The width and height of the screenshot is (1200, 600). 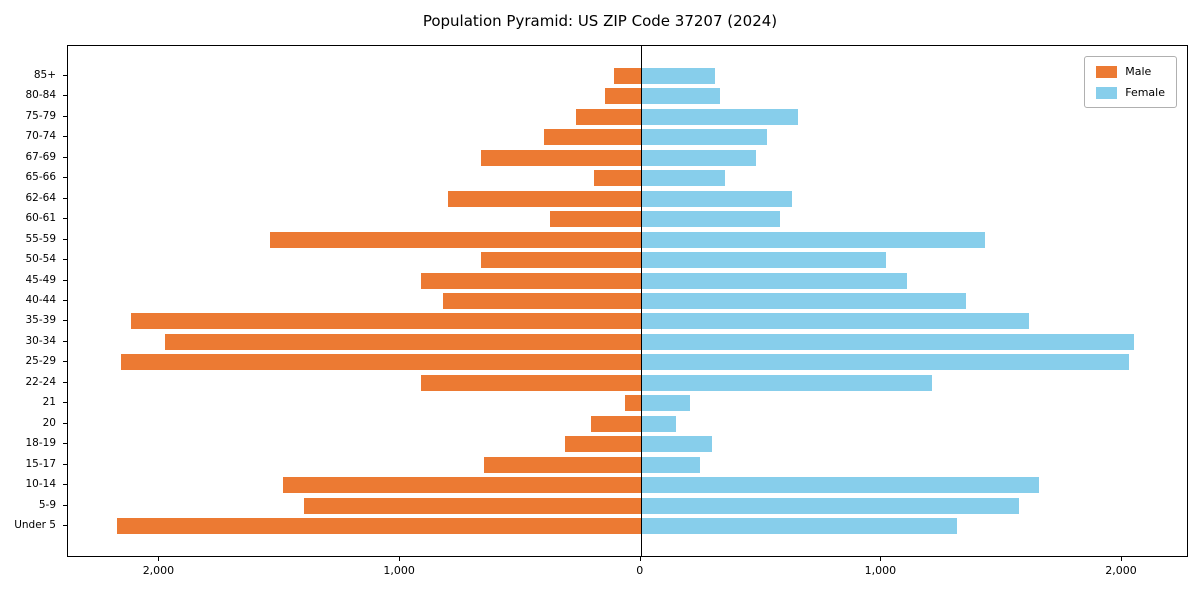 What do you see at coordinates (1107, 71) in the screenshot?
I see `legend-swatch-male` at bounding box center [1107, 71].